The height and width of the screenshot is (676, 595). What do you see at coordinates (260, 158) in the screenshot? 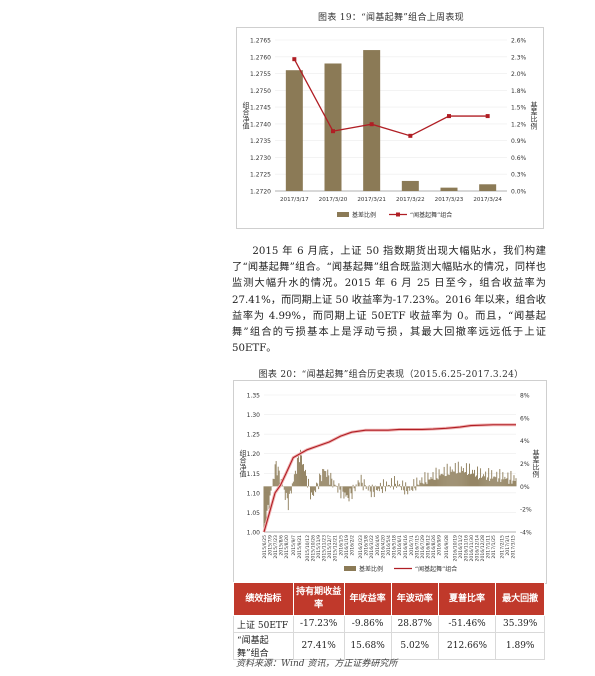
I see `y-tick-label: 1.2730` at bounding box center [260, 158].